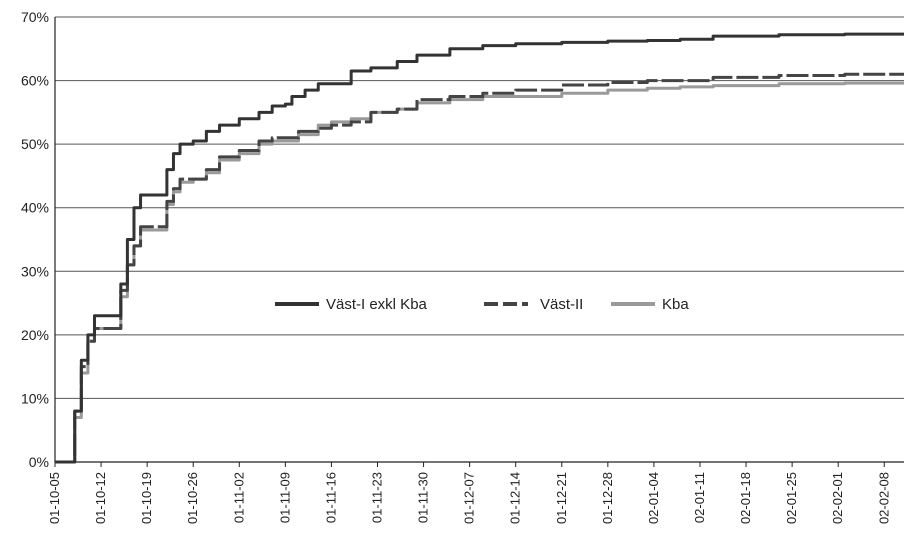  I want to click on legend: Väst-I exkl Kba Väst-II Kba, so click(482, 304).